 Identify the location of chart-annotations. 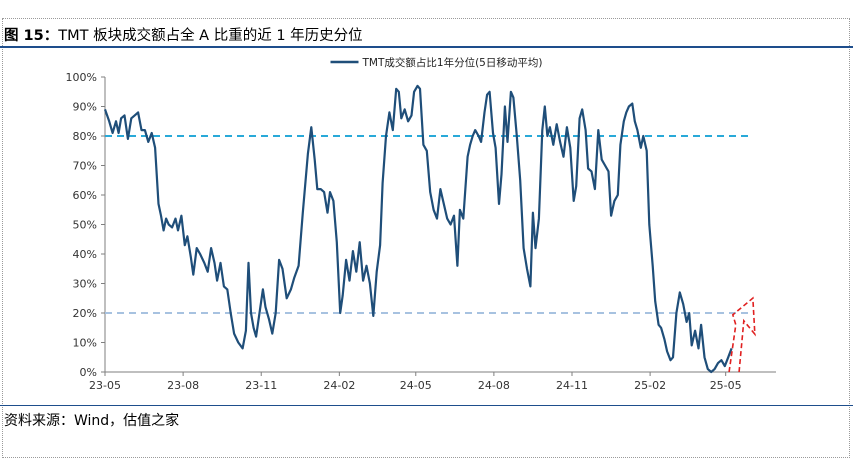
(742, 334).